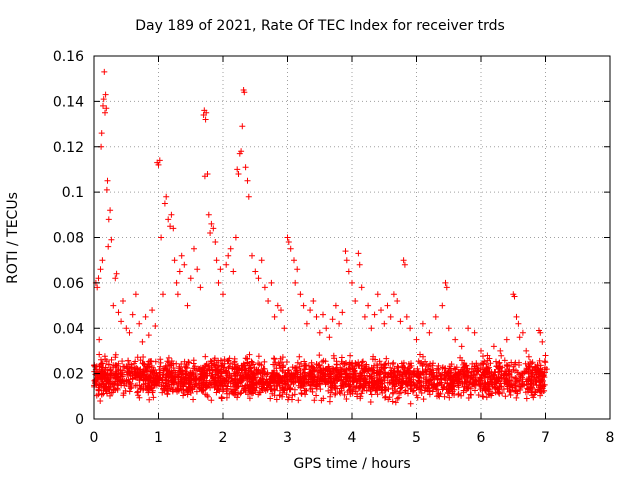  What do you see at coordinates (68, 375) in the screenshot?
I see `y-tick-label: 0.02` at bounding box center [68, 375].